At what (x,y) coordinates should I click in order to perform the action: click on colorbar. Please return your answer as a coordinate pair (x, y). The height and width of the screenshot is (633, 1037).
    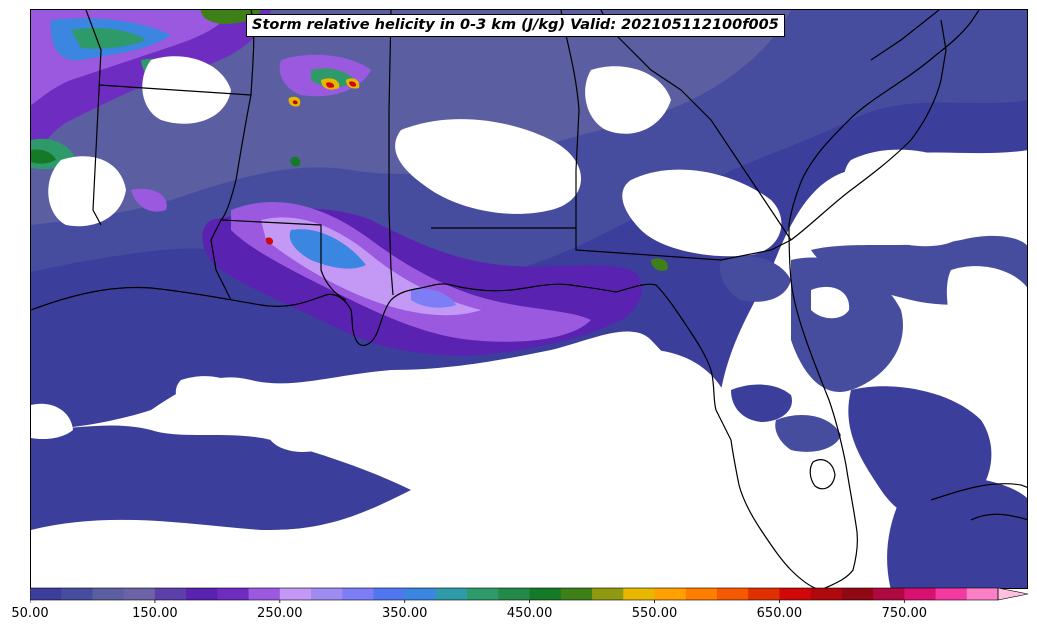
    Looking at the image, I should click on (529, 595).